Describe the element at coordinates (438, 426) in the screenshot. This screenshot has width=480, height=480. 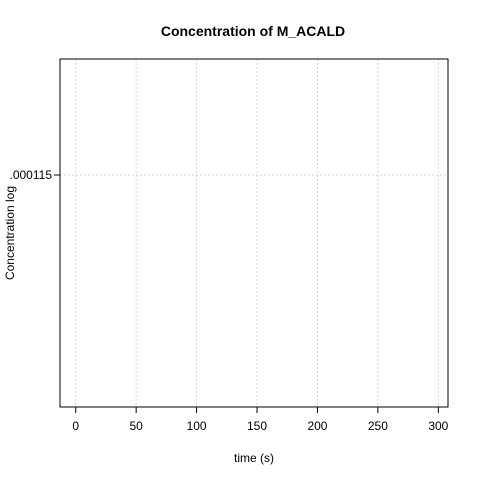
I see `x-tick-label: 300` at that location.